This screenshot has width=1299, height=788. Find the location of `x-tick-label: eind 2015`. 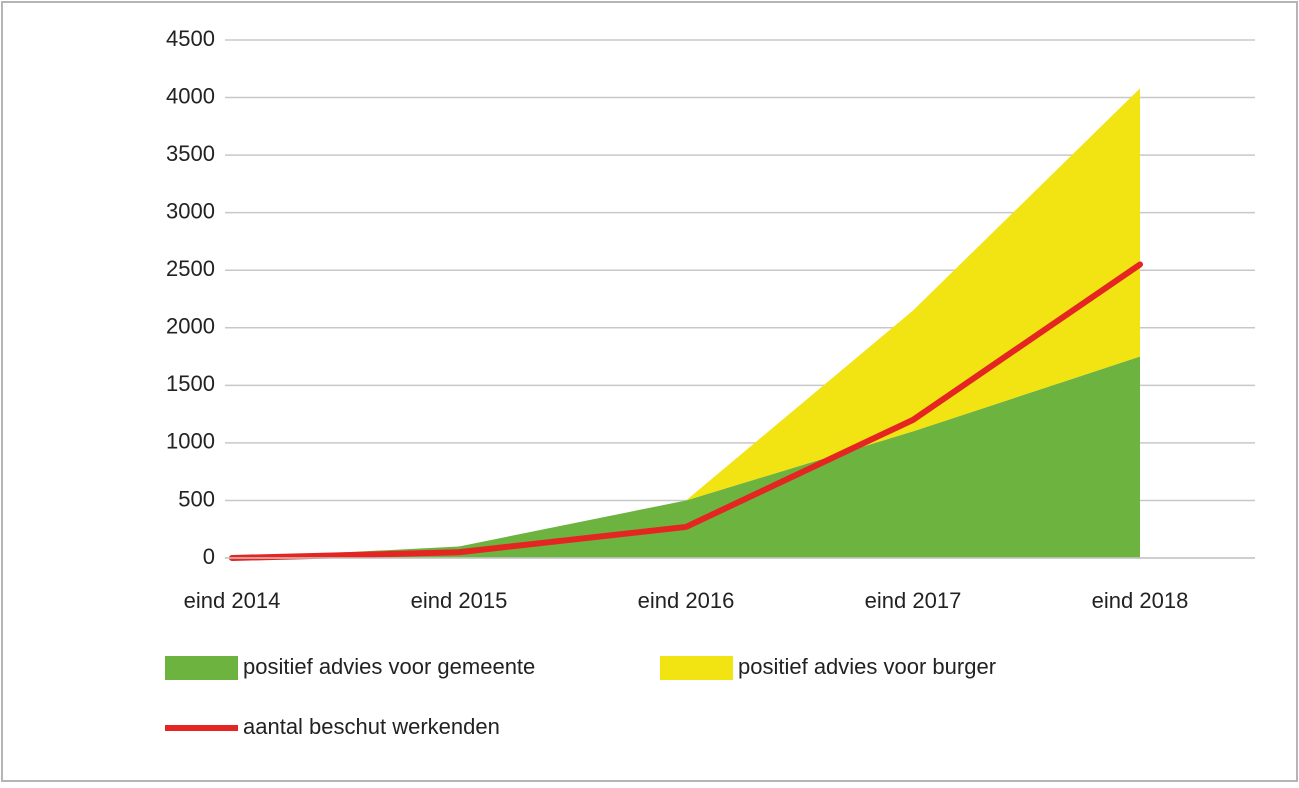

x-tick-label: eind 2015 is located at coordinates (459, 600).